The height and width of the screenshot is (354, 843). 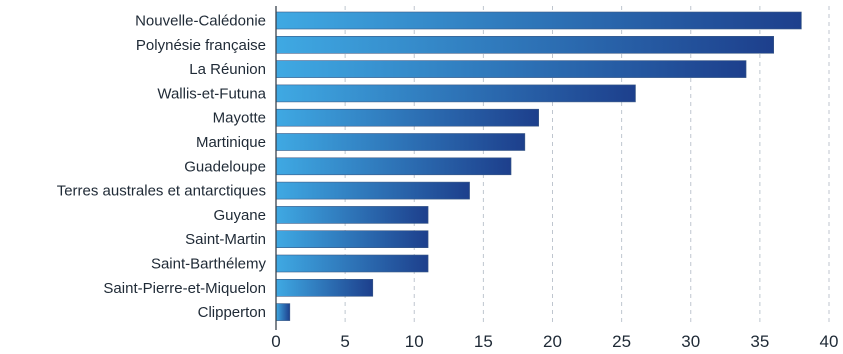 What do you see at coordinates (690, 341) in the screenshot?
I see `x-tick-label: 30` at bounding box center [690, 341].